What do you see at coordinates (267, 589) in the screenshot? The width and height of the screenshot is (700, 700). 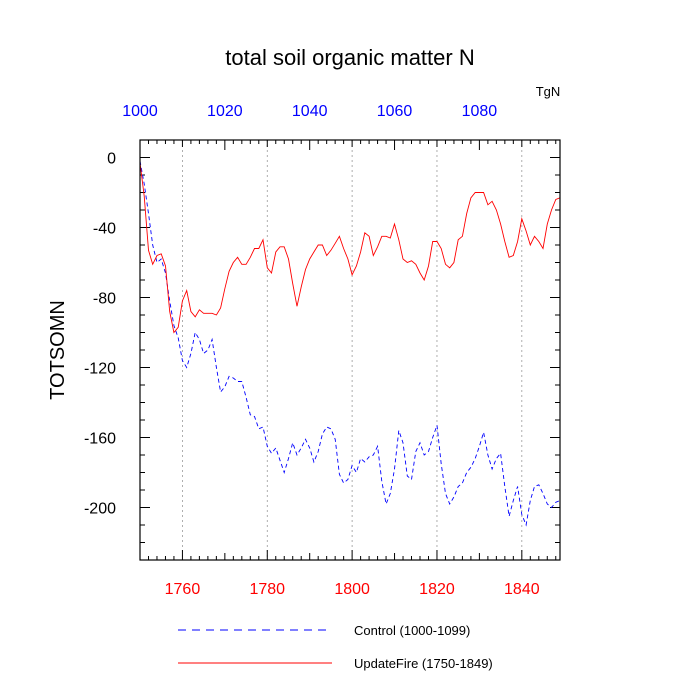 I see `x-bottom-tick-label: 1780` at bounding box center [267, 589].